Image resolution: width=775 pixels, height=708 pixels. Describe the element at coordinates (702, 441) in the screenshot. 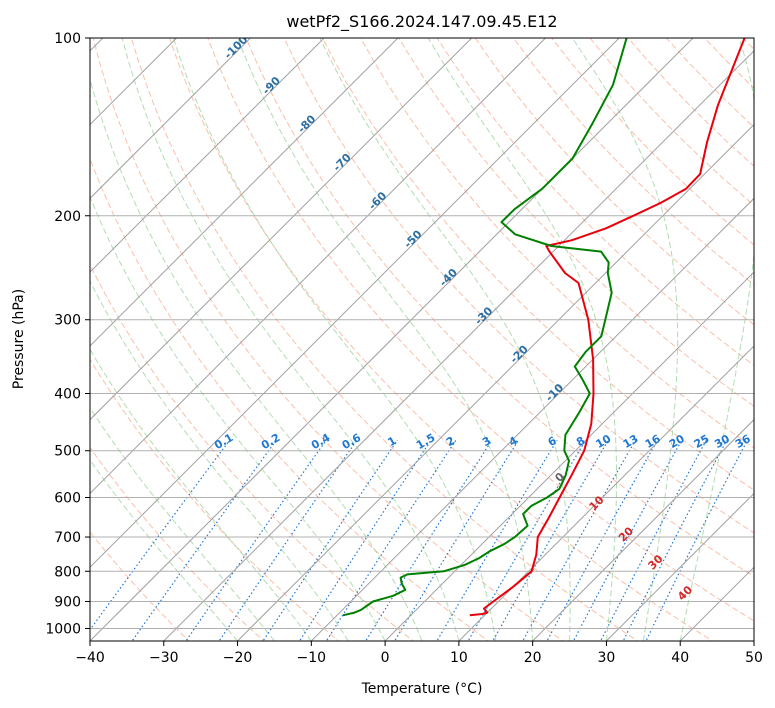

I see `mixing-ratio-label: 25` at that location.